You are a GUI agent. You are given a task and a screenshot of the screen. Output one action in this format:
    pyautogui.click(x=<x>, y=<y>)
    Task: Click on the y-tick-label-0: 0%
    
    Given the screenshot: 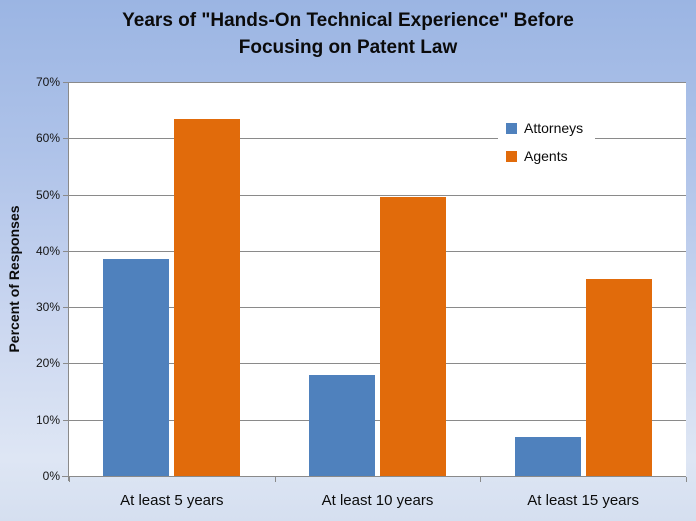 What is the action you would take?
    pyautogui.click(x=51, y=476)
    